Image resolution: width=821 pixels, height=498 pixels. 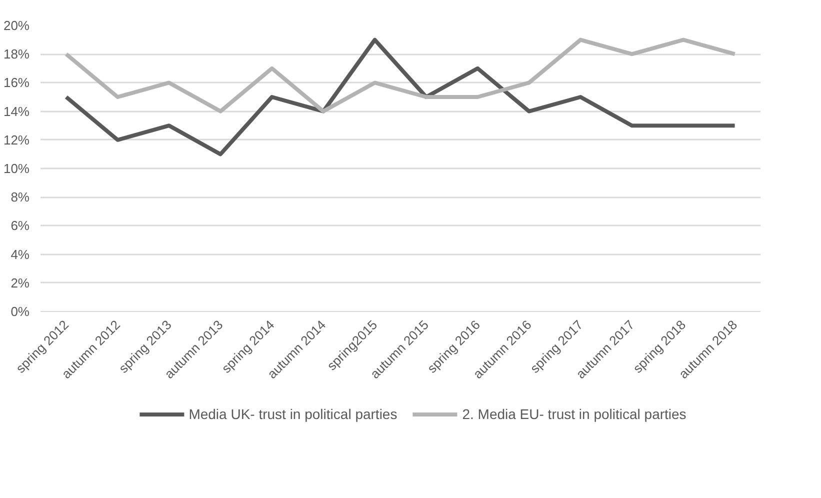 I want to click on line-series, so click(x=400, y=76).